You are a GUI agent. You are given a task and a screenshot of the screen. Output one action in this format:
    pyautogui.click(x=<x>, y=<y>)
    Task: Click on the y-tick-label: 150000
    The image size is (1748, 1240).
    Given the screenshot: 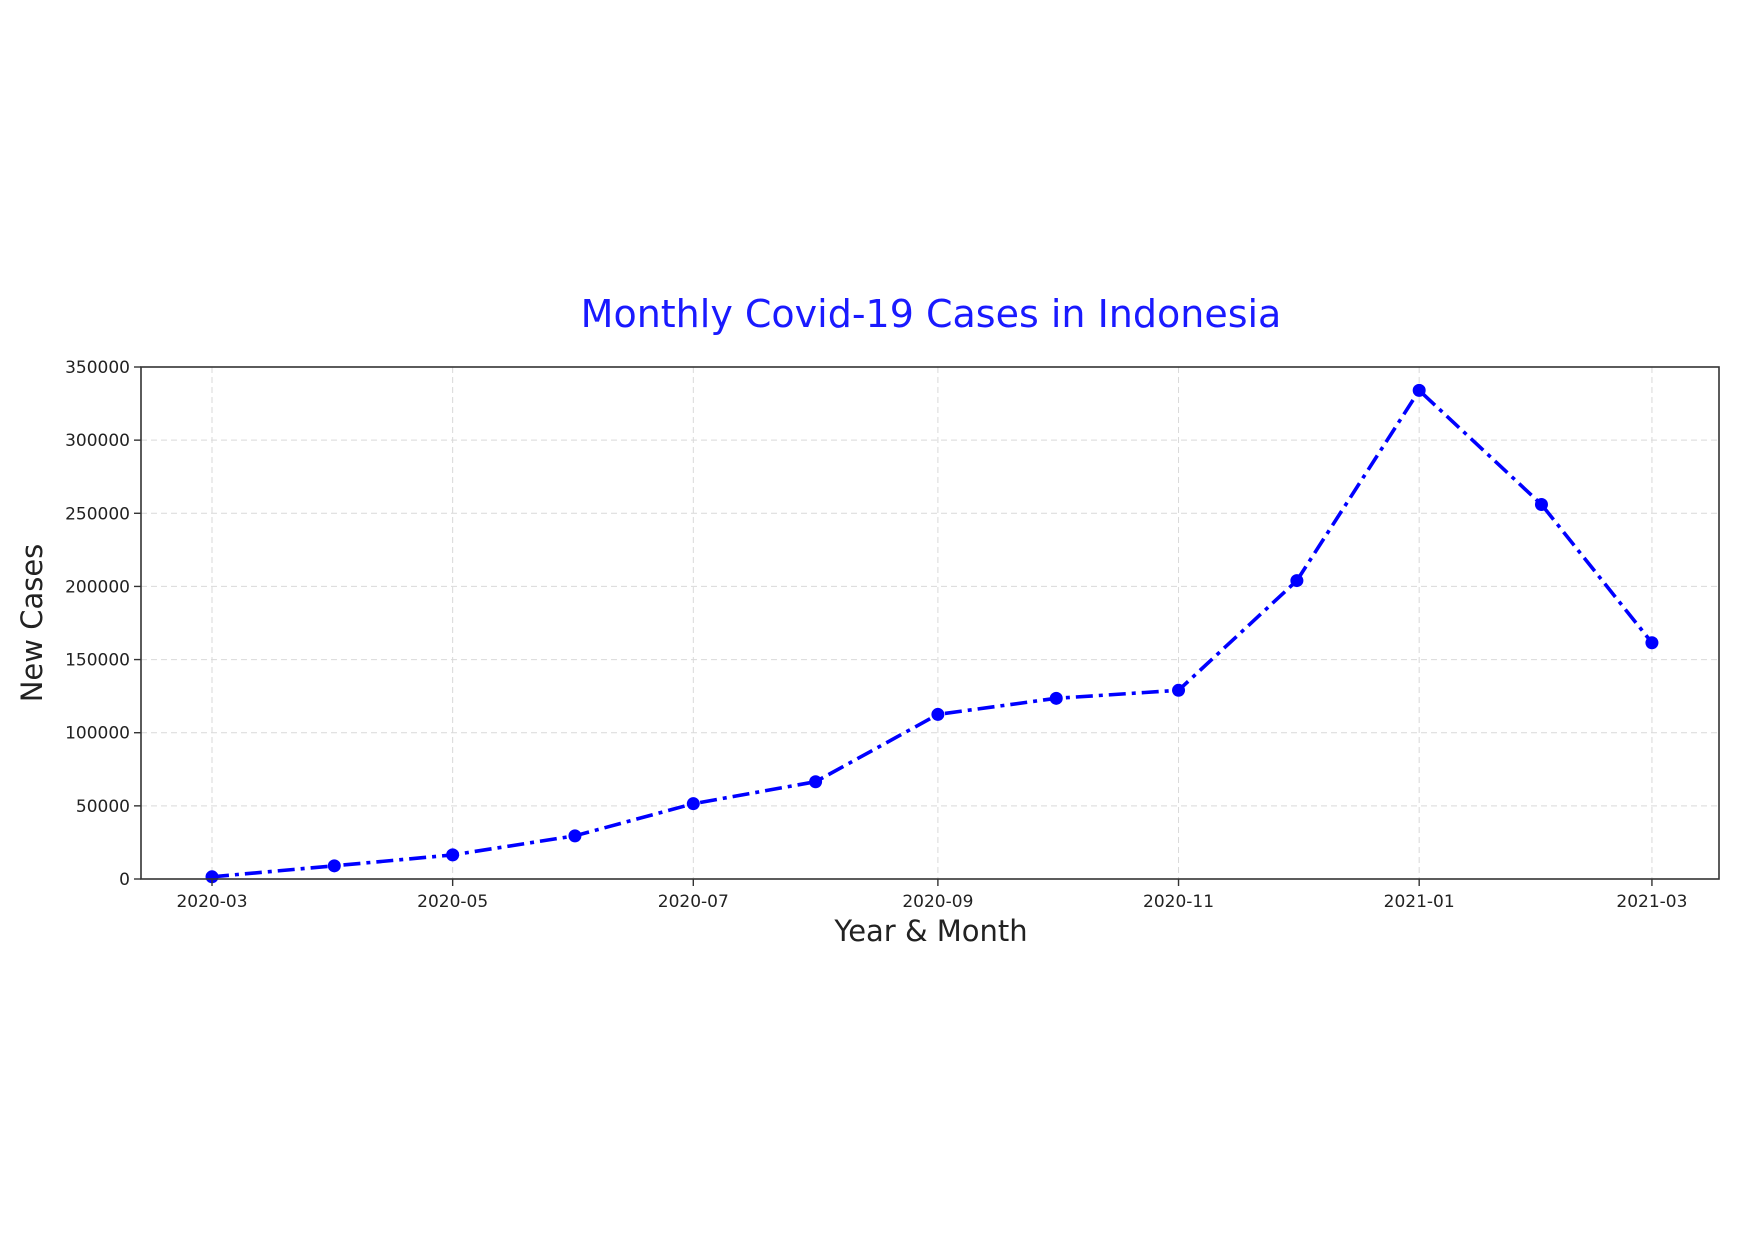 What is the action you would take?
    pyautogui.click(x=97, y=661)
    